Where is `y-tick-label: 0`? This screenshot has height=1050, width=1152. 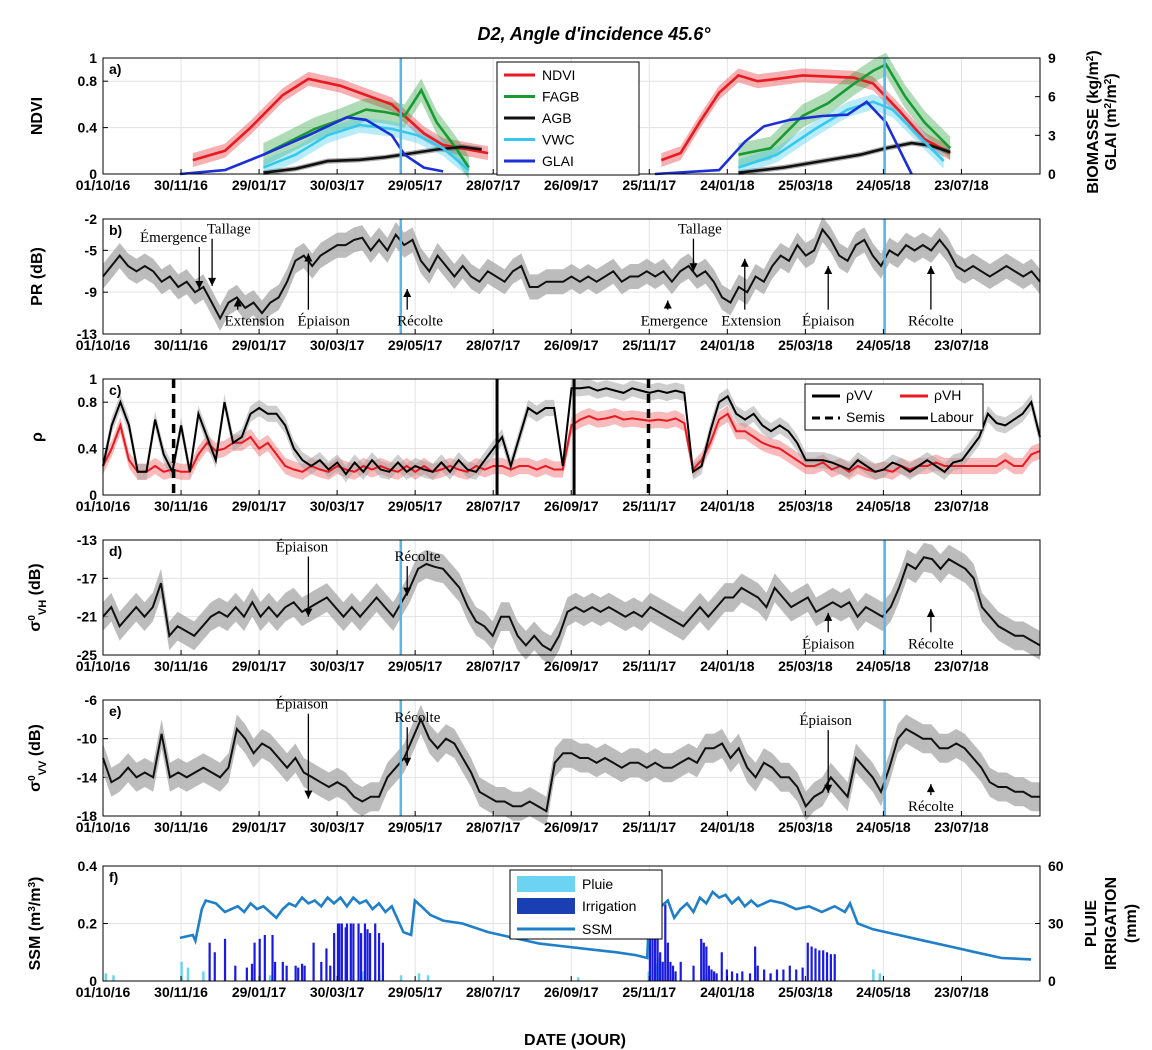 y-tick-label: 0 is located at coordinates (93, 495).